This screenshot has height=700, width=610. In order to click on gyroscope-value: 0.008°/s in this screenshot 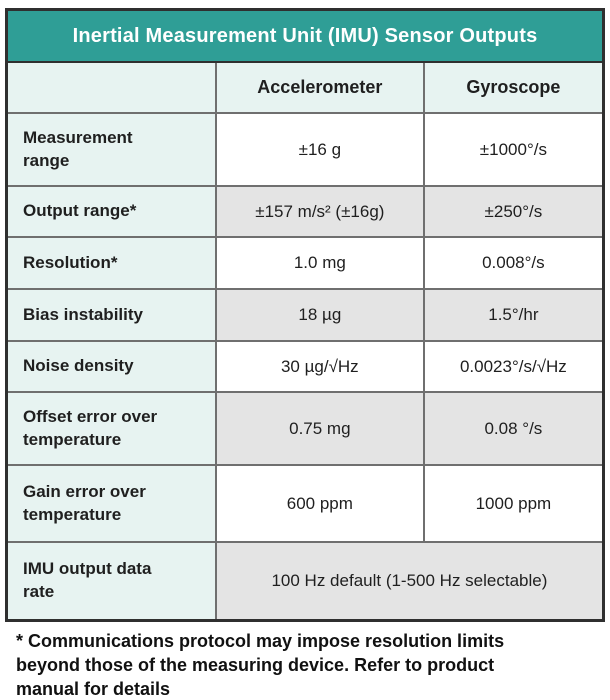, I will do `click(512, 263)`.